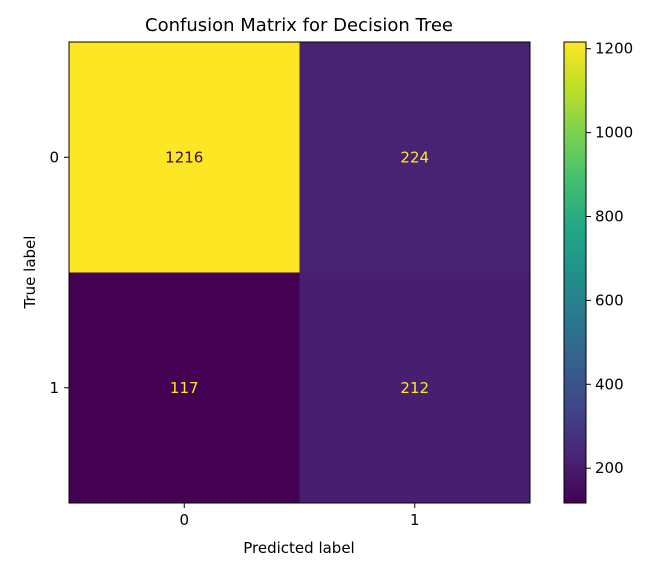 The width and height of the screenshot is (657, 576). I want to click on y-axis-label: True label, so click(30, 273).